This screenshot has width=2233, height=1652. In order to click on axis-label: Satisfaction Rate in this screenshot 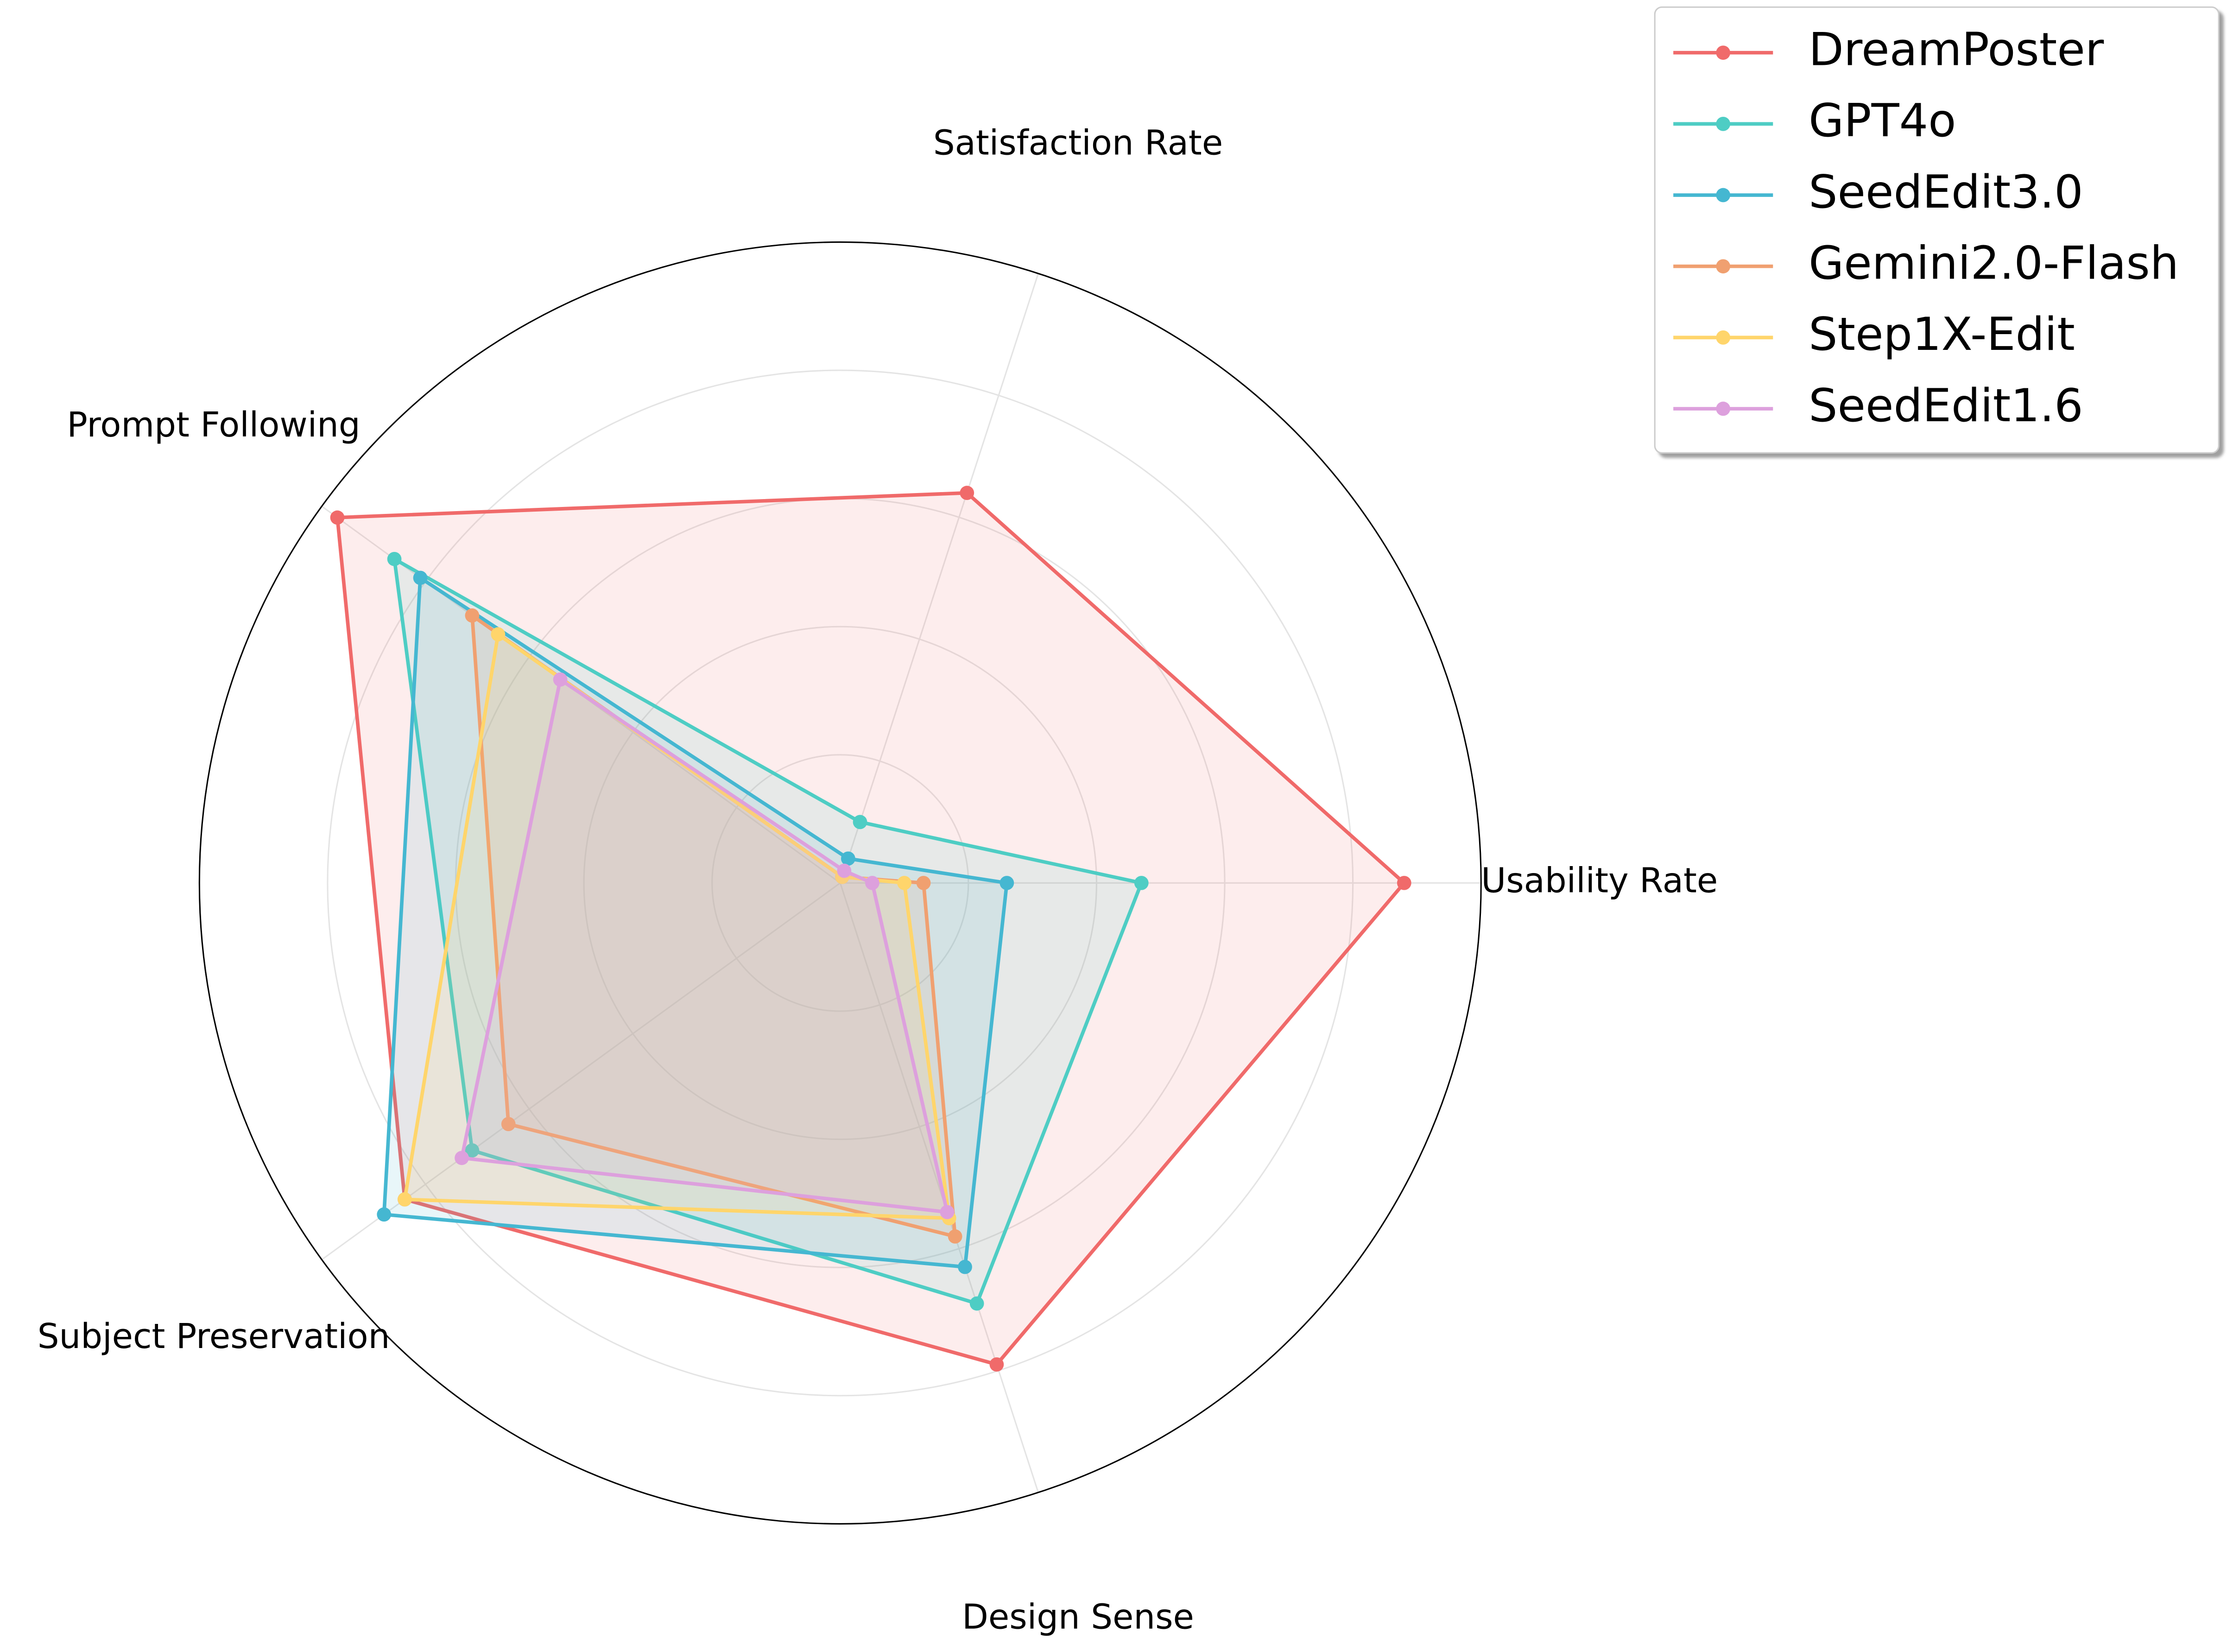, I will do `click(1078, 143)`.